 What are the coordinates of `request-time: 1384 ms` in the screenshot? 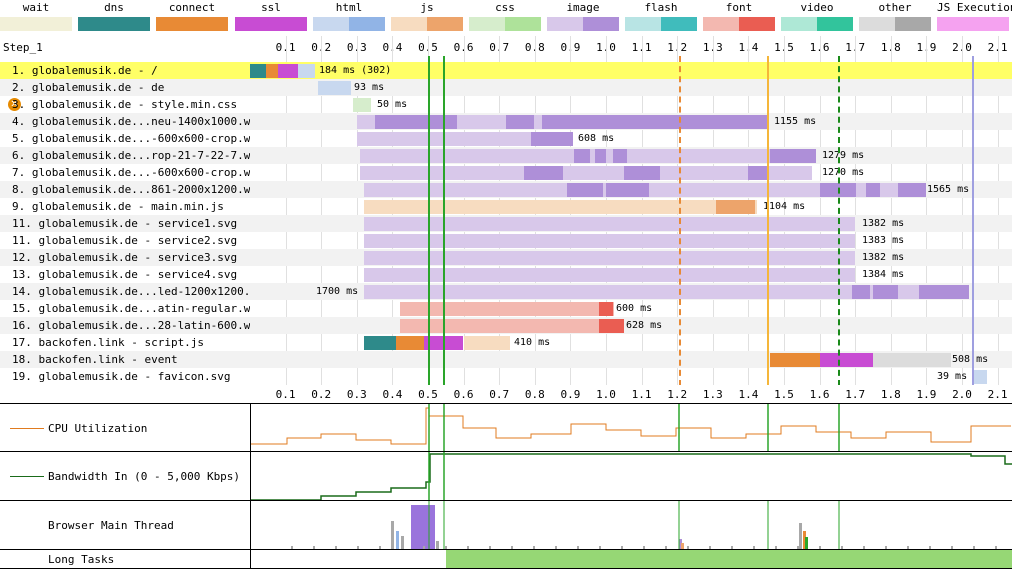 It's located at (883, 274).